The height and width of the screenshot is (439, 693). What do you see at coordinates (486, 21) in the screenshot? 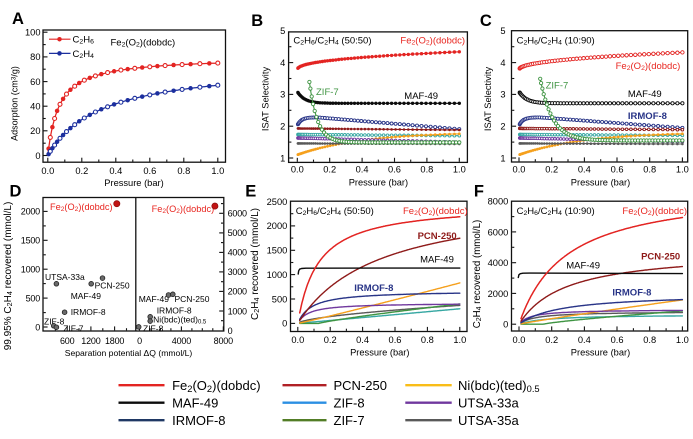
I see `svg-text: C` at bounding box center [486, 21].